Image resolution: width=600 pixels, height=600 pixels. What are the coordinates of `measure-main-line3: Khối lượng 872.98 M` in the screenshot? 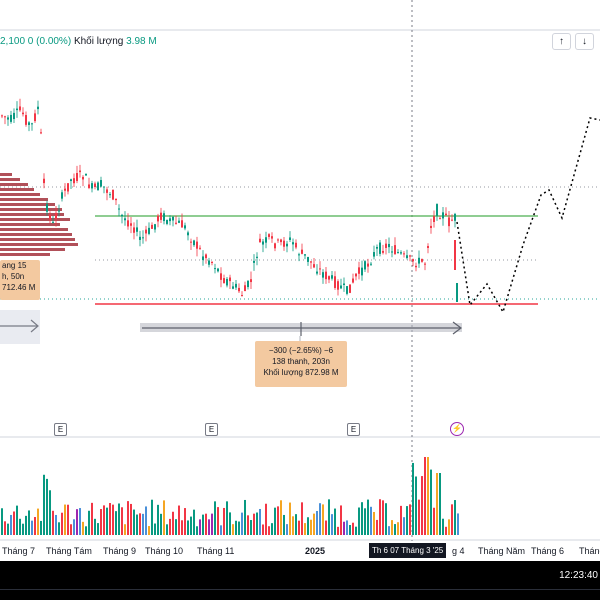 It's located at (301, 372).